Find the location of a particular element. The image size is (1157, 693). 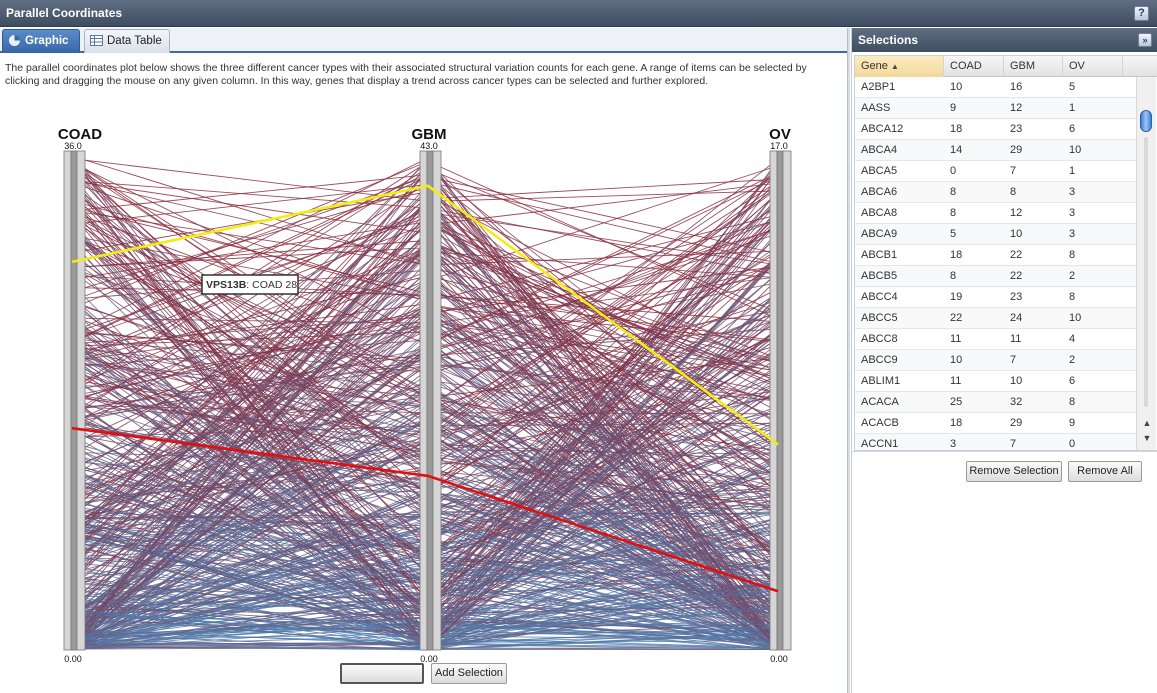

column-header-gene: Gene ▲ is located at coordinates (899, 66).